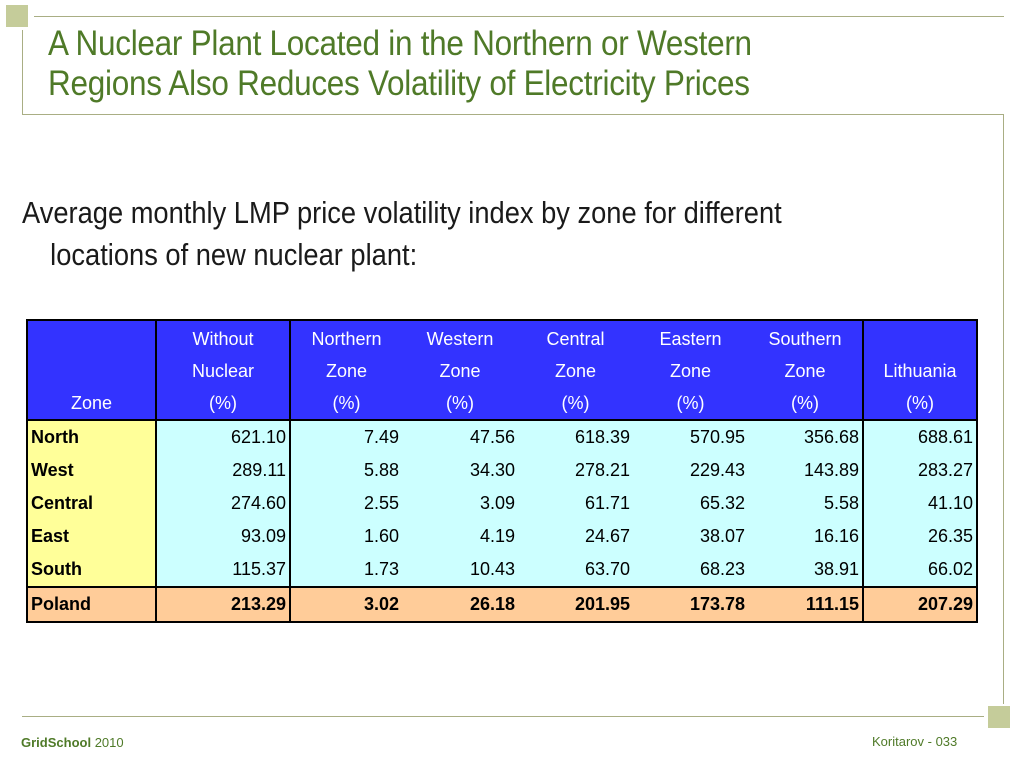  What do you see at coordinates (92, 370) in the screenshot?
I see `zone-column-header: Zone` at bounding box center [92, 370].